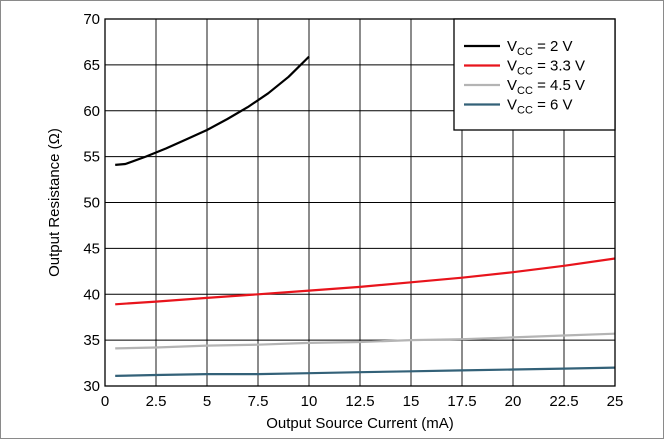  What do you see at coordinates (91, 65) in the screenshot?
I see `y-tick-label: 65` at bounding box center [91, 65].